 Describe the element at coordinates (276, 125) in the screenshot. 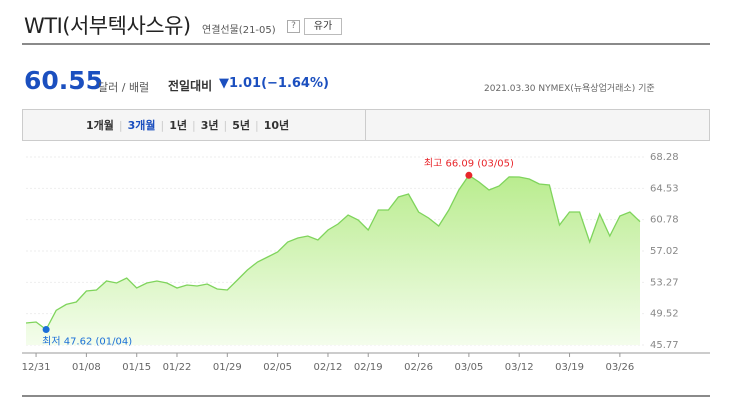

I see `tab: 10년` at that location.